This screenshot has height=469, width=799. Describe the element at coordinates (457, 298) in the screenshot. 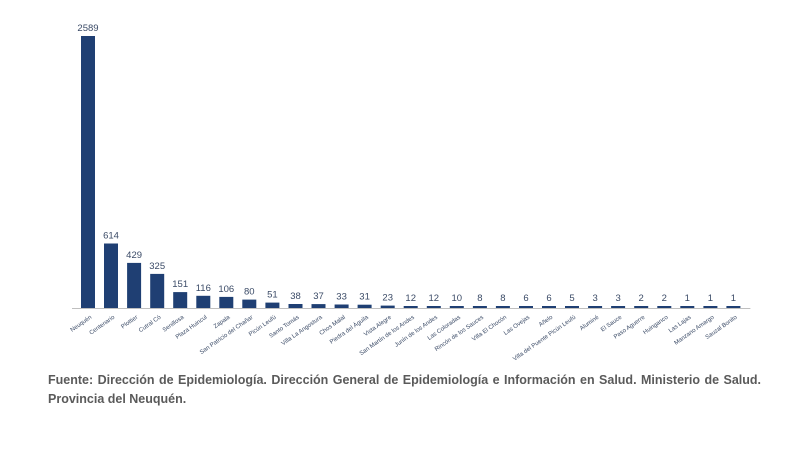

I see `value-label: 10` at that location.